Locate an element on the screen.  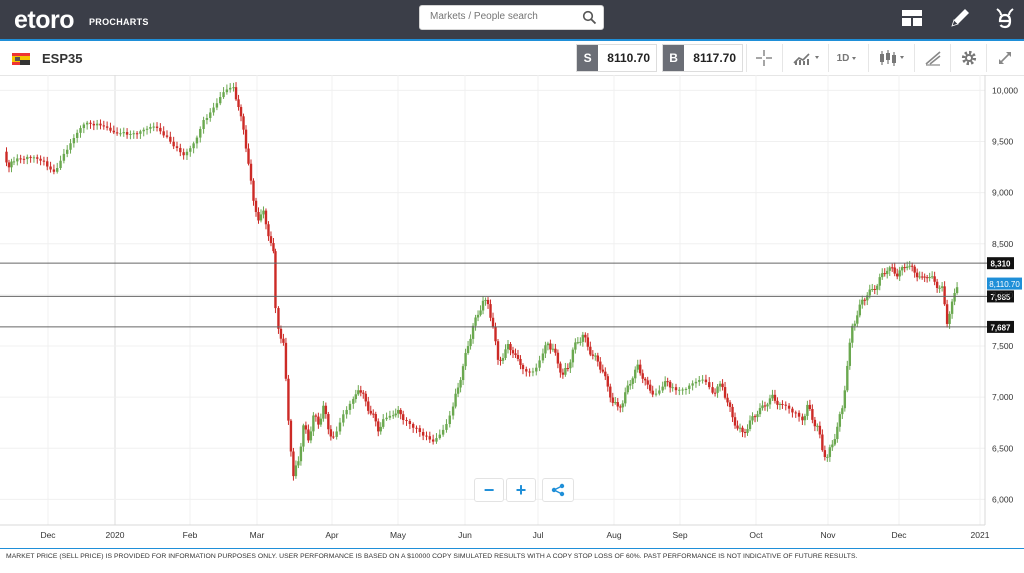
level-label: 7,687 is located at coordinates (1000, 327).